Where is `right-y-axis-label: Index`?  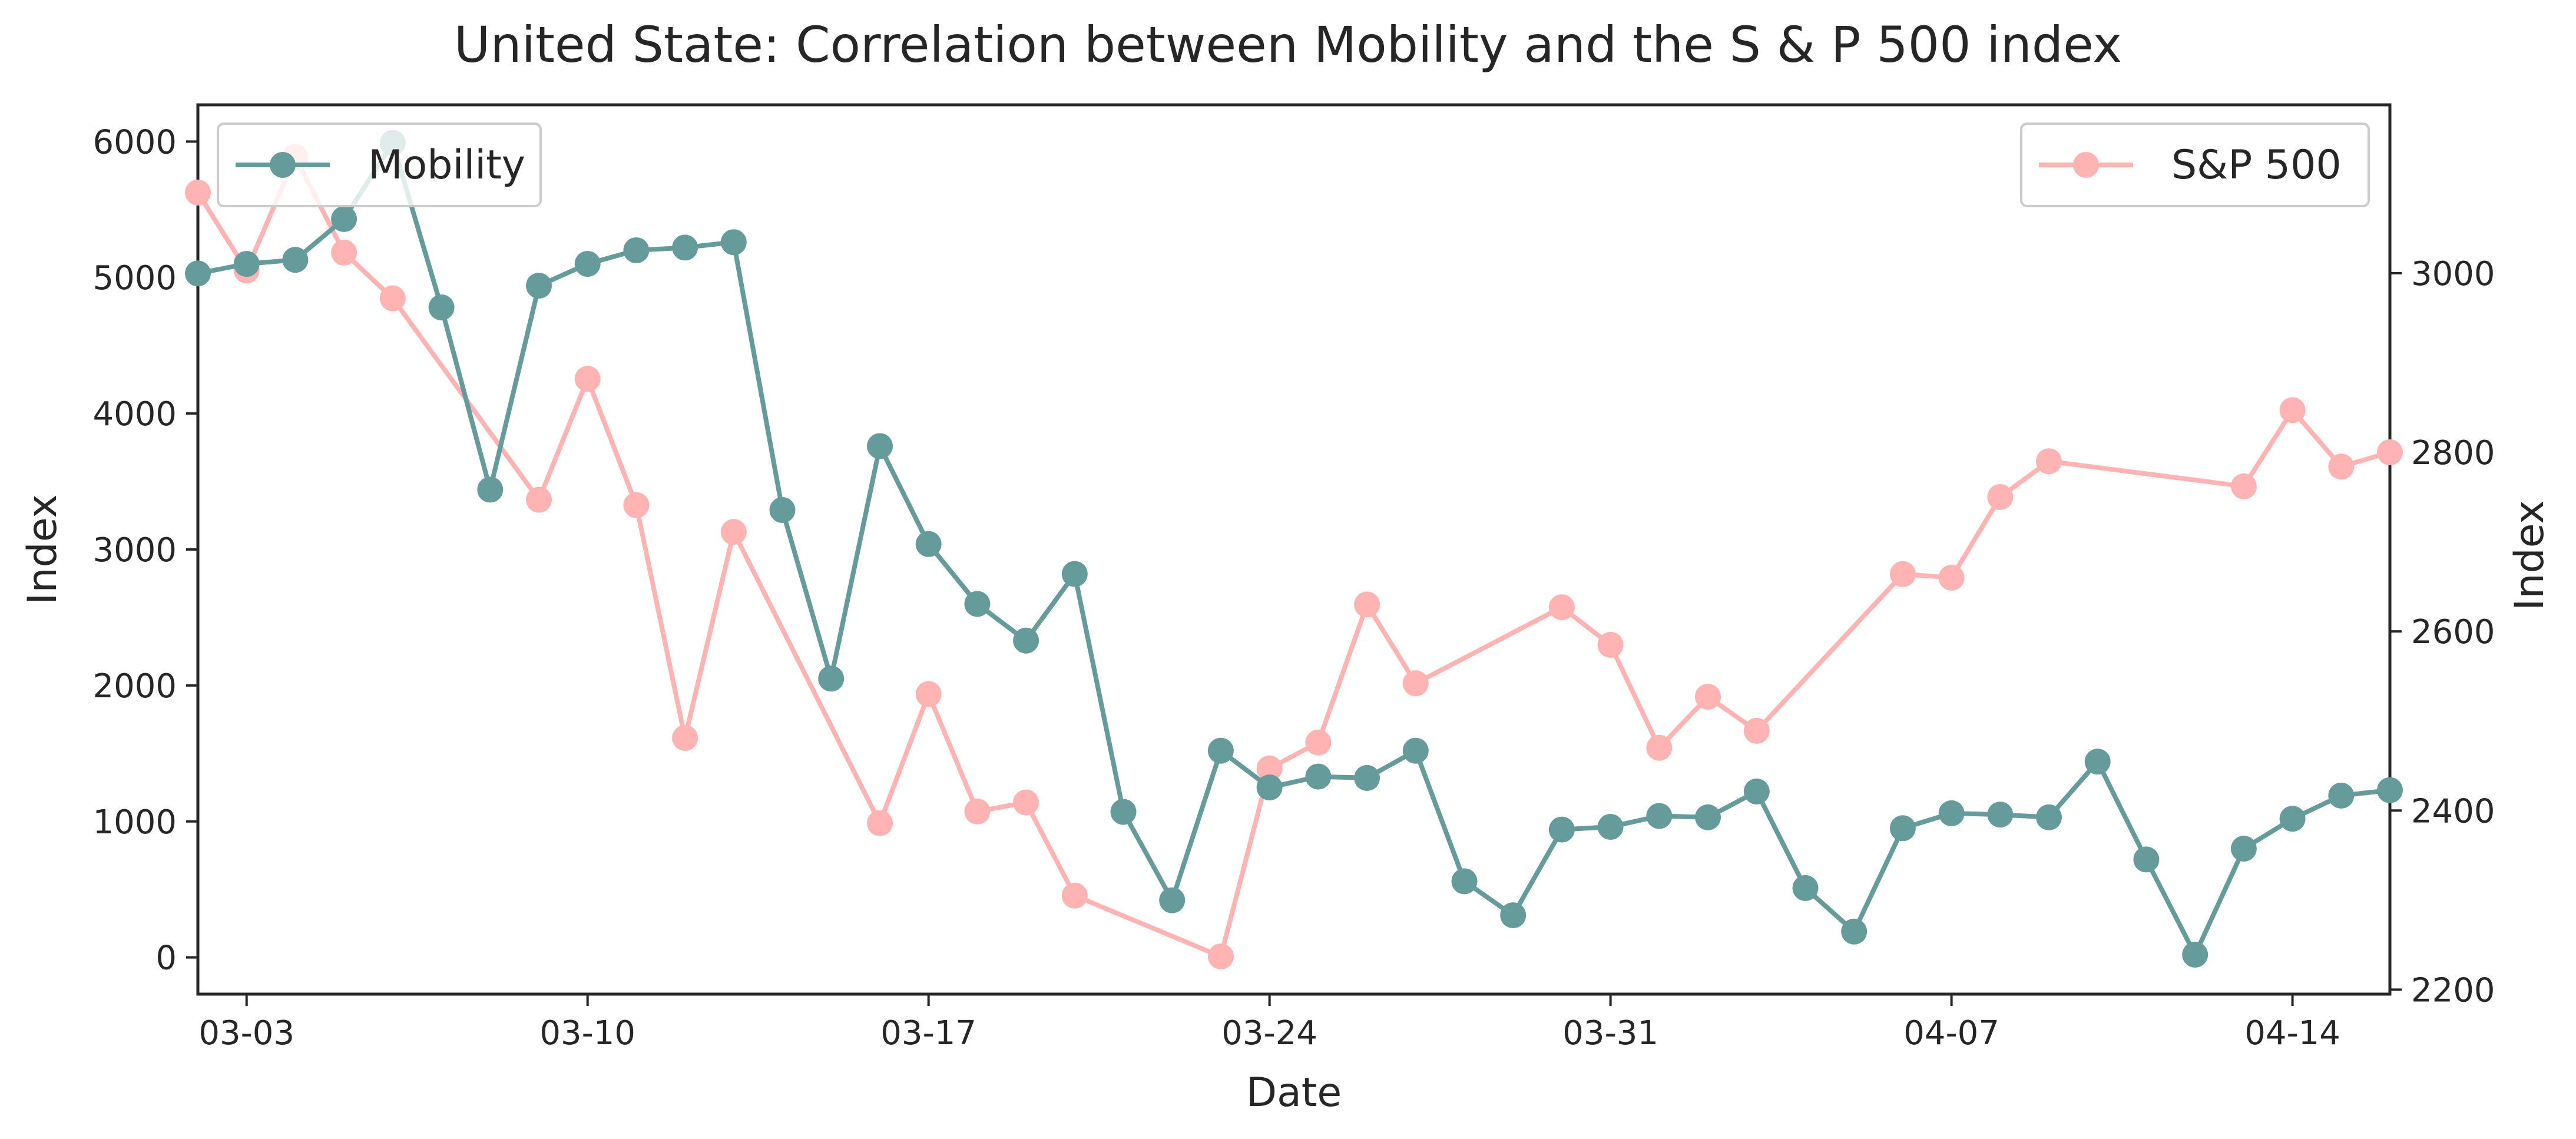 right-y-axis-label: Index is located at coordinates (2530, 555).